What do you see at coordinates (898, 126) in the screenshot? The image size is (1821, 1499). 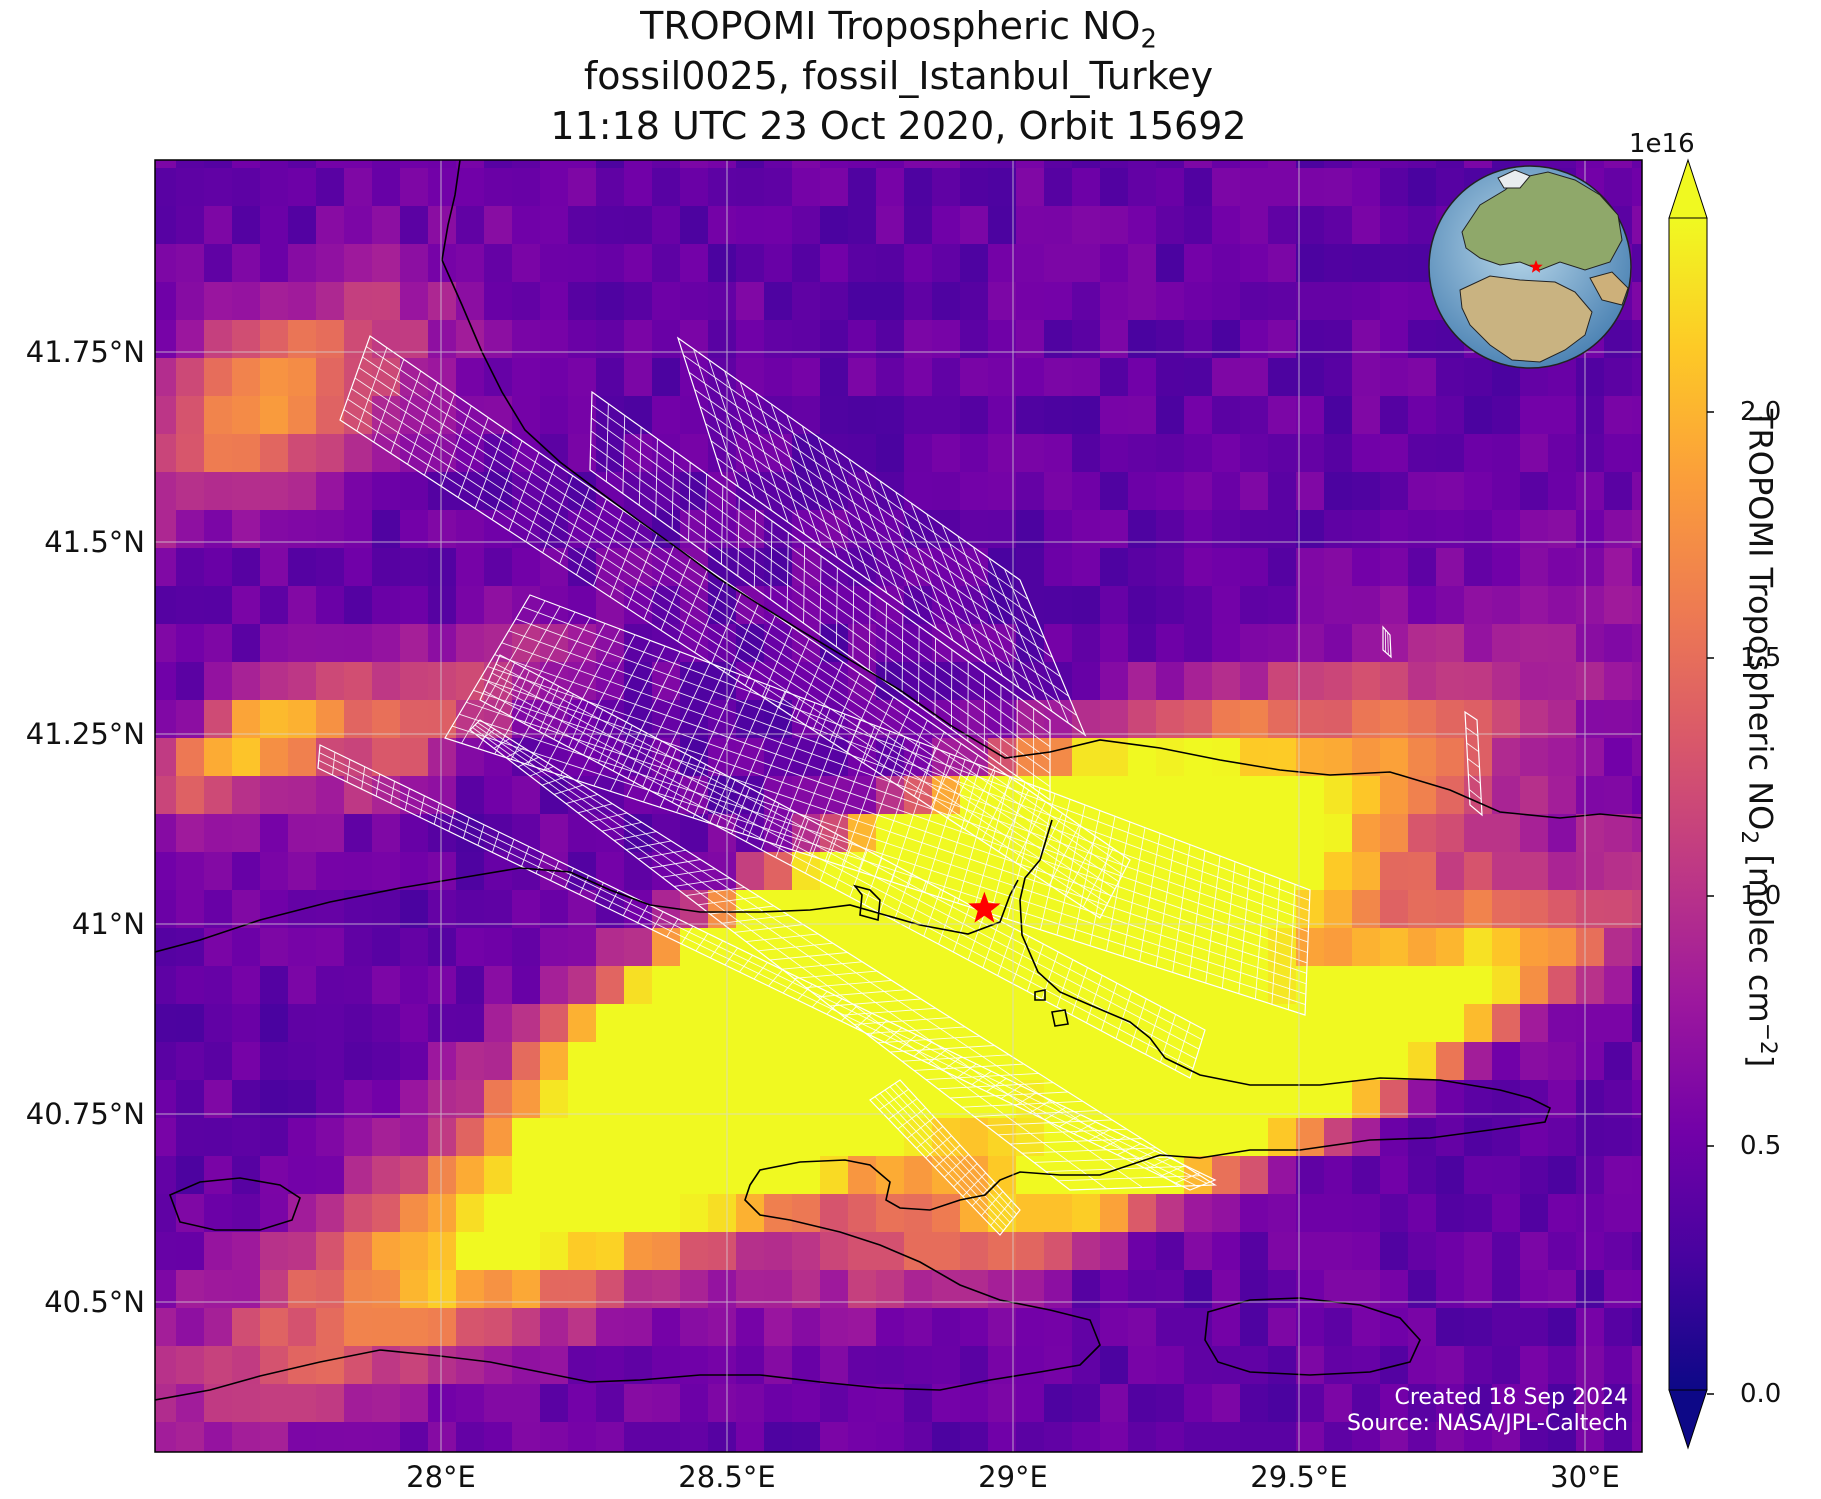 I see `map-title-line3: 11:18 UTC 23 Oct 2020, Orbit 15692` at bounding box center [898, 126].